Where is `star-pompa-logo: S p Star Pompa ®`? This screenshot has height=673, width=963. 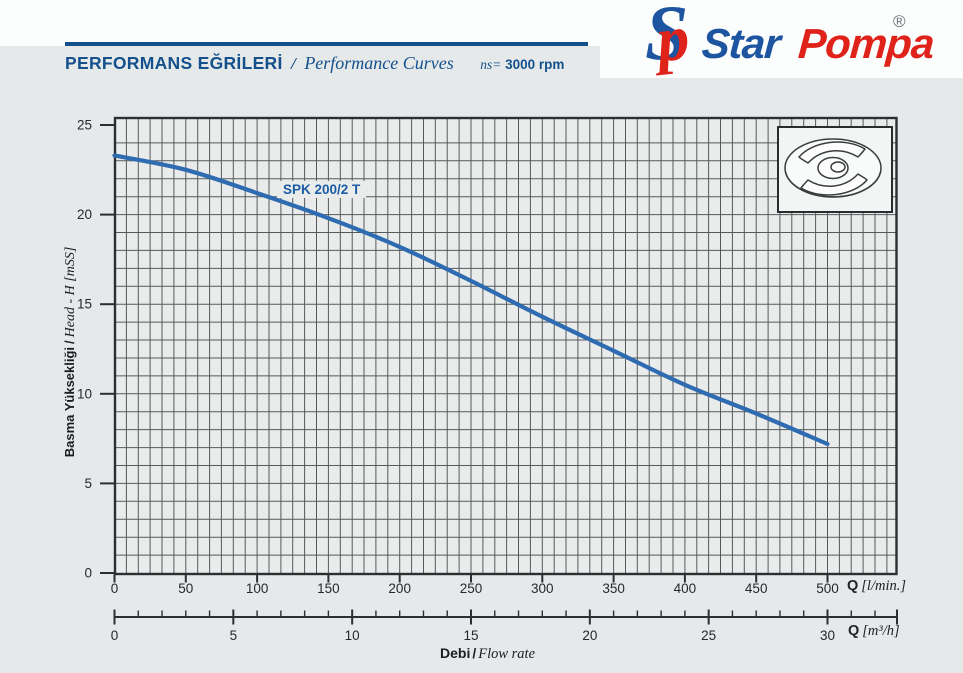
star-pompa-logo: S p Star Pompa ® is located at coordinates (795, 42).